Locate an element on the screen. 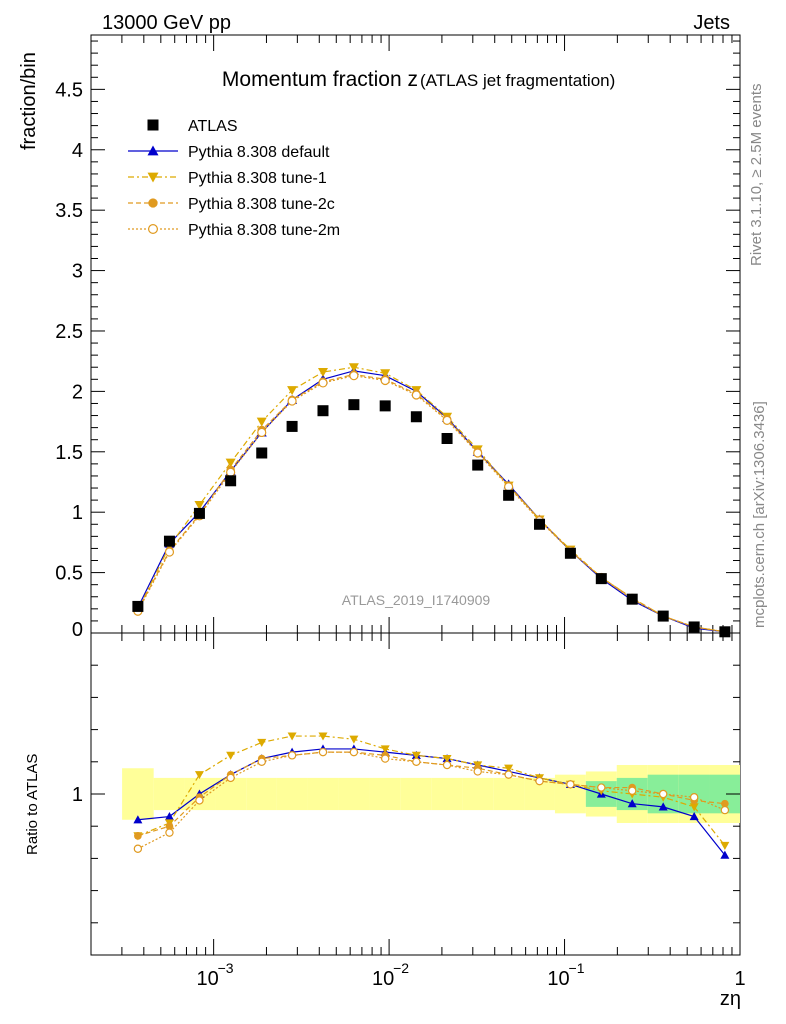 Image resolution: width=786 pixels, height=1024 pixels. x-tick-exponent: −1 is located at coordinates (577, 968).